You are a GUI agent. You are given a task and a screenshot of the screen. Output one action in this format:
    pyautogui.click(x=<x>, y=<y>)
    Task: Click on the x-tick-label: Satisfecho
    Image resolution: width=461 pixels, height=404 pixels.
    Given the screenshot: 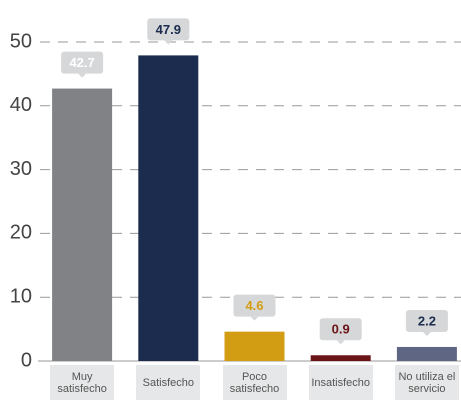 What is the action you would take?
    pyautogui.click(x=168, y=382)
    